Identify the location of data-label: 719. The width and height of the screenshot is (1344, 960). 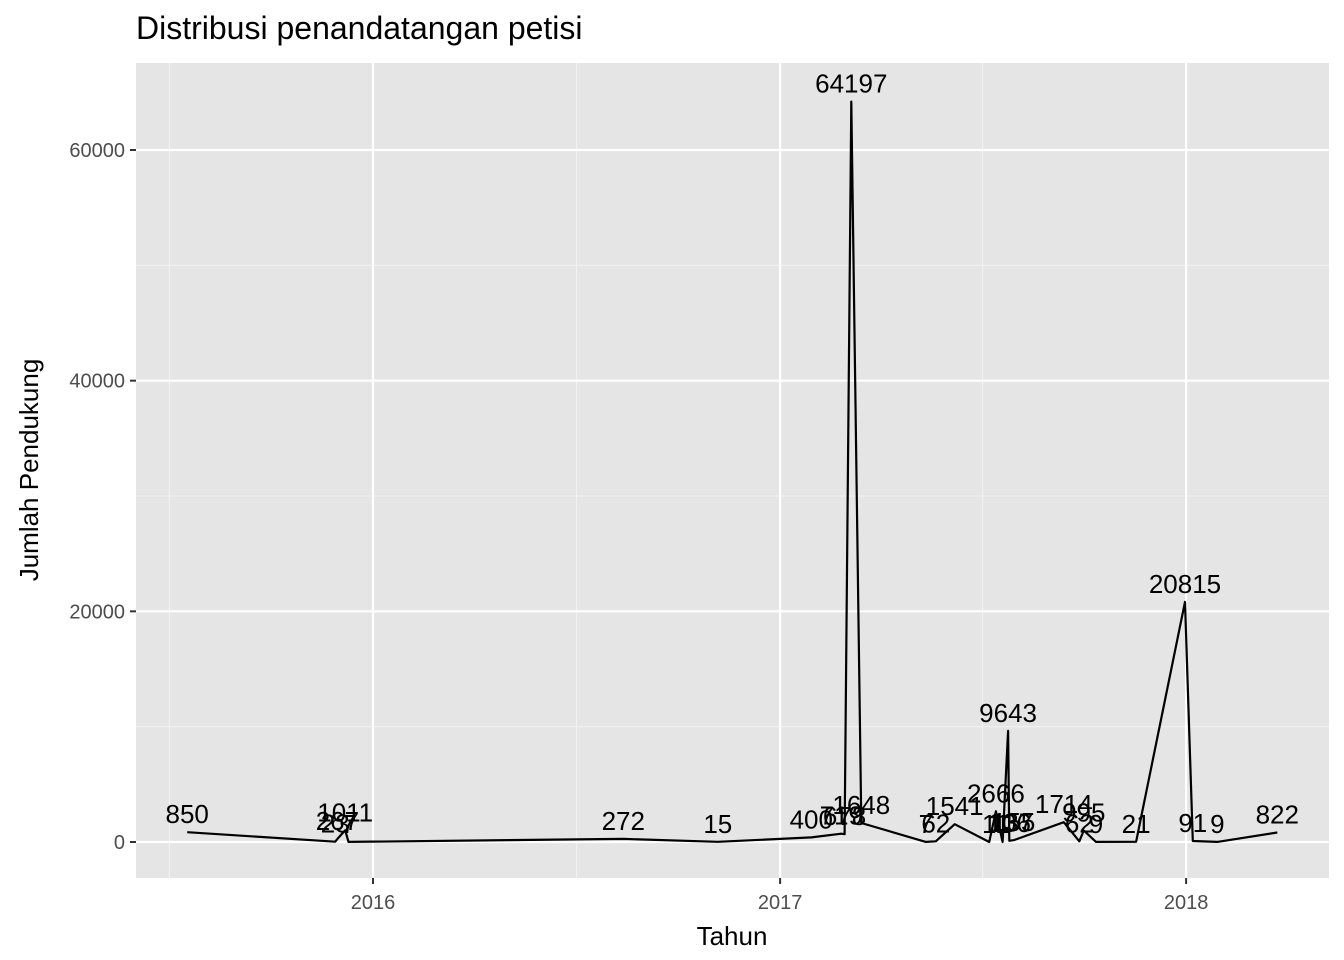
(841, 816).